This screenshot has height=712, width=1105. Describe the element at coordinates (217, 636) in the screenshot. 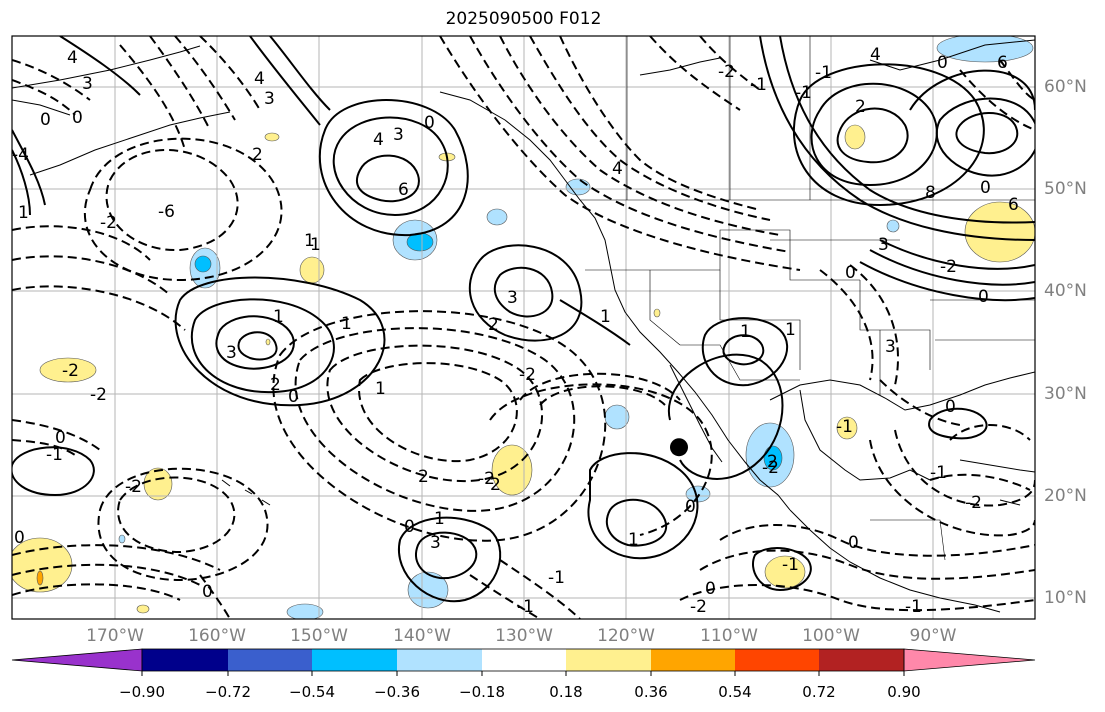

I see `lon-label: 160°W` at that location.